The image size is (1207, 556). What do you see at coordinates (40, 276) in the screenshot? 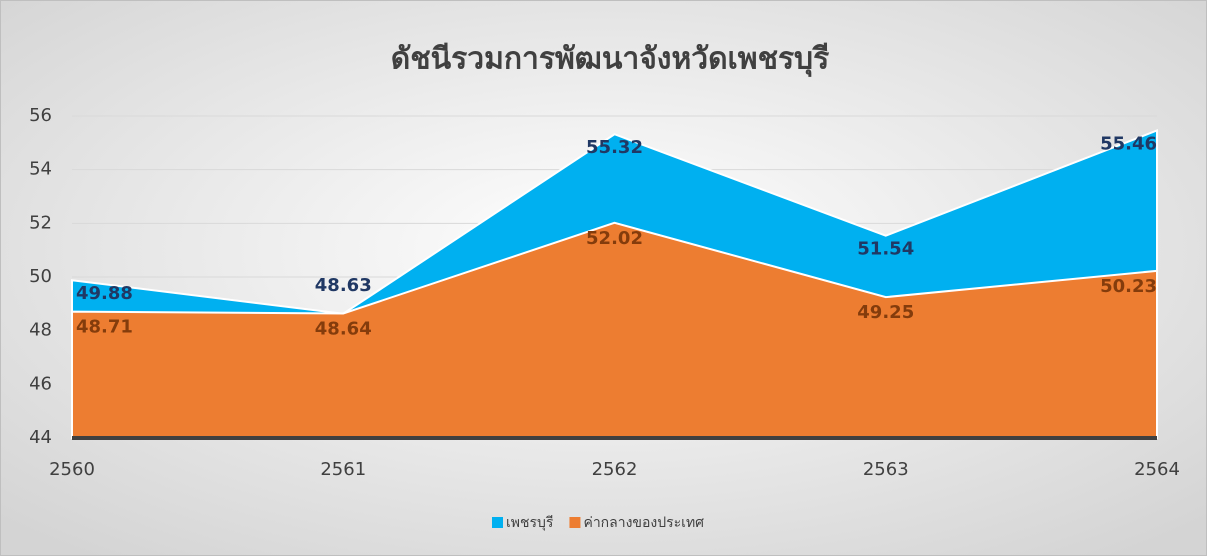
I see `y-tick-label: 50` at bounding box center [40, 276].